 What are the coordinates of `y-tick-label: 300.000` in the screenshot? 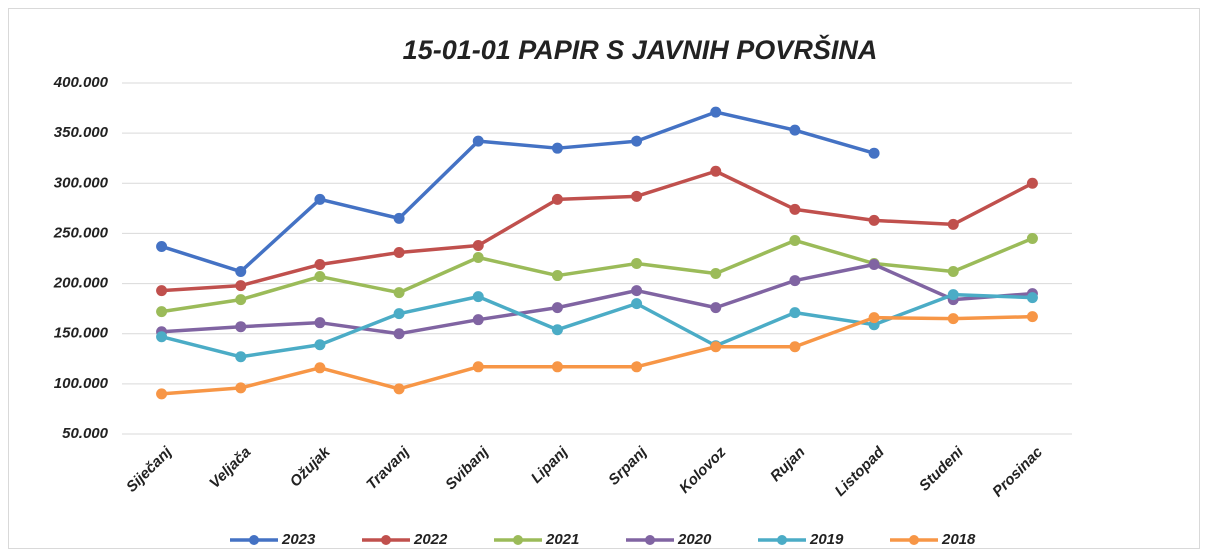 It's located at (81, 182).